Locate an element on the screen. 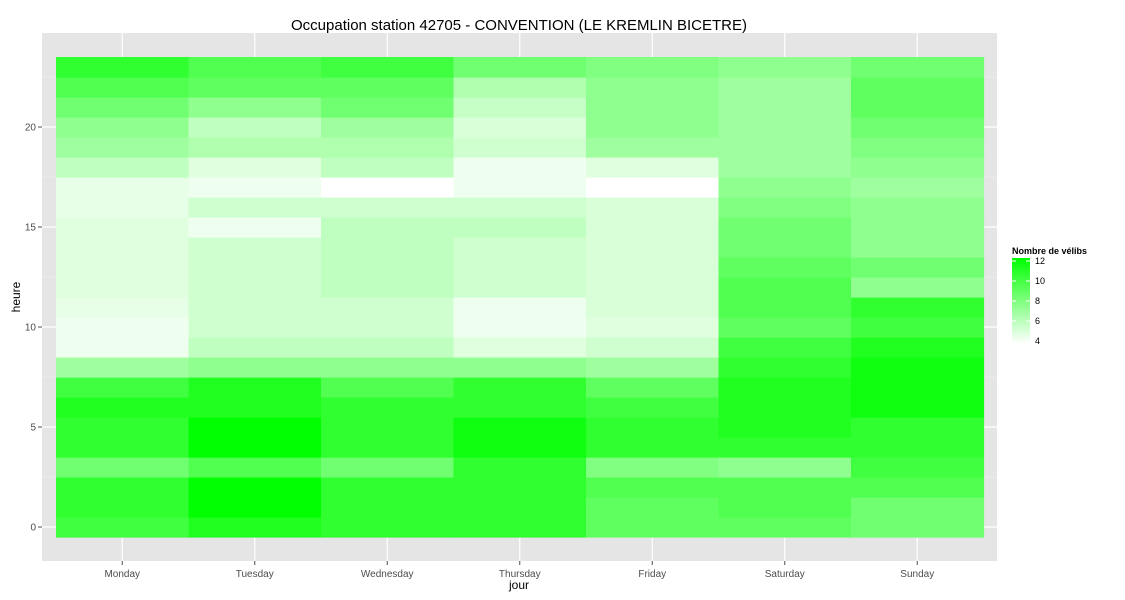  legend-ticks: 4 6 8 10 12 is located at coordinates (1028, 301).